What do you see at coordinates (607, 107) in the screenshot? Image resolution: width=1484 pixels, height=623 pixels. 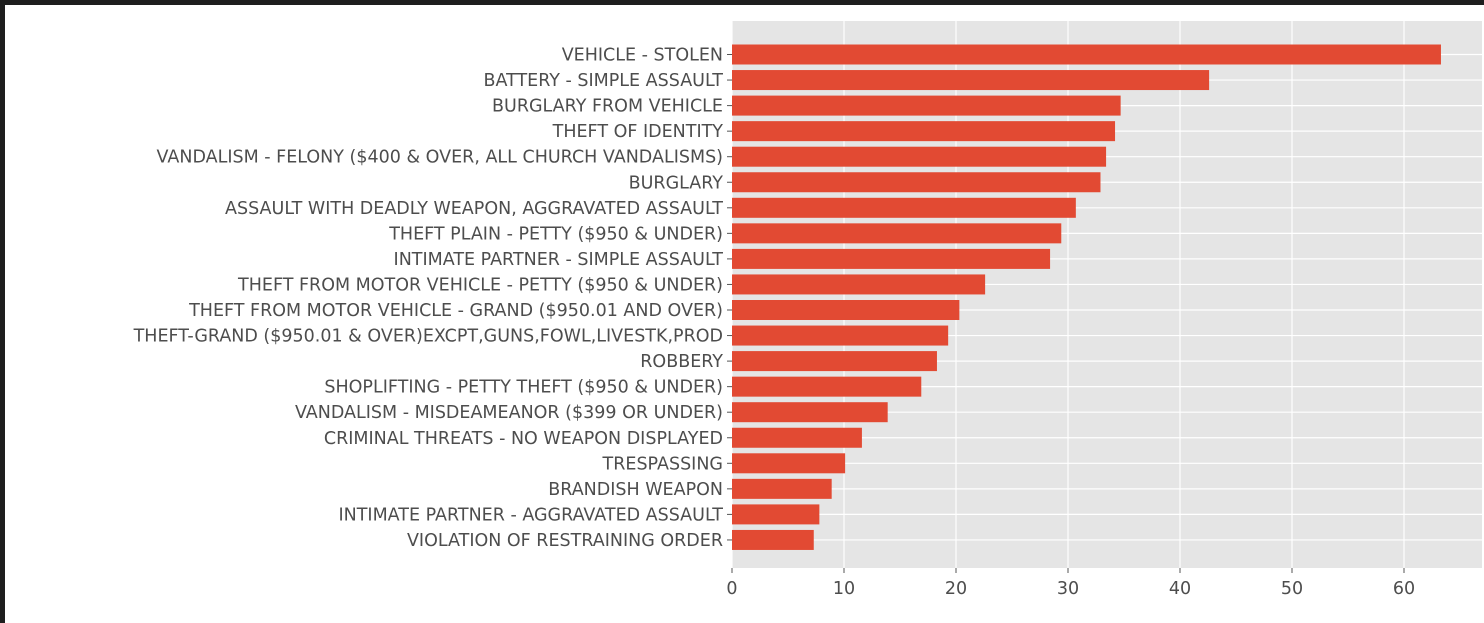 I see `category-label: BURGLARY FROM VEHICLE` at bounding box center [607, 107].